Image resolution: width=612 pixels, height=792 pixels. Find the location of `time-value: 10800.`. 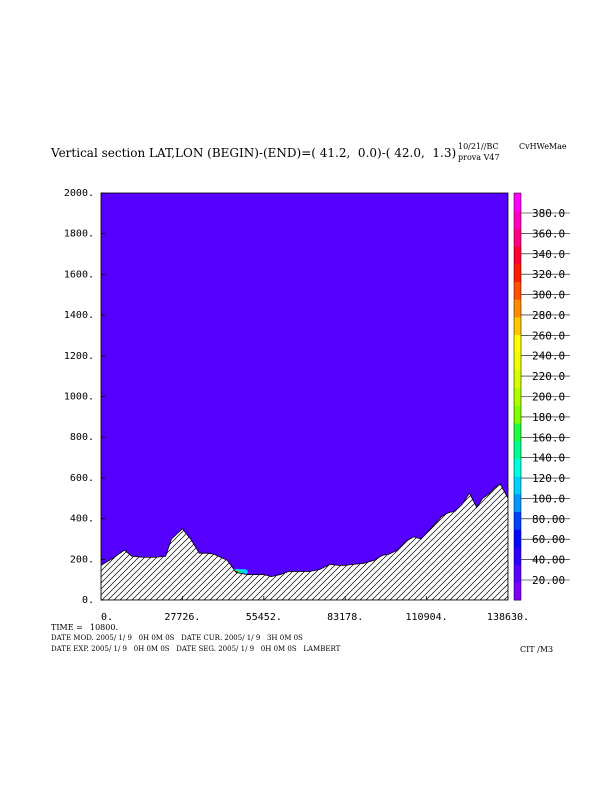

time-value: 10800. is located at coordinates (104, 627).